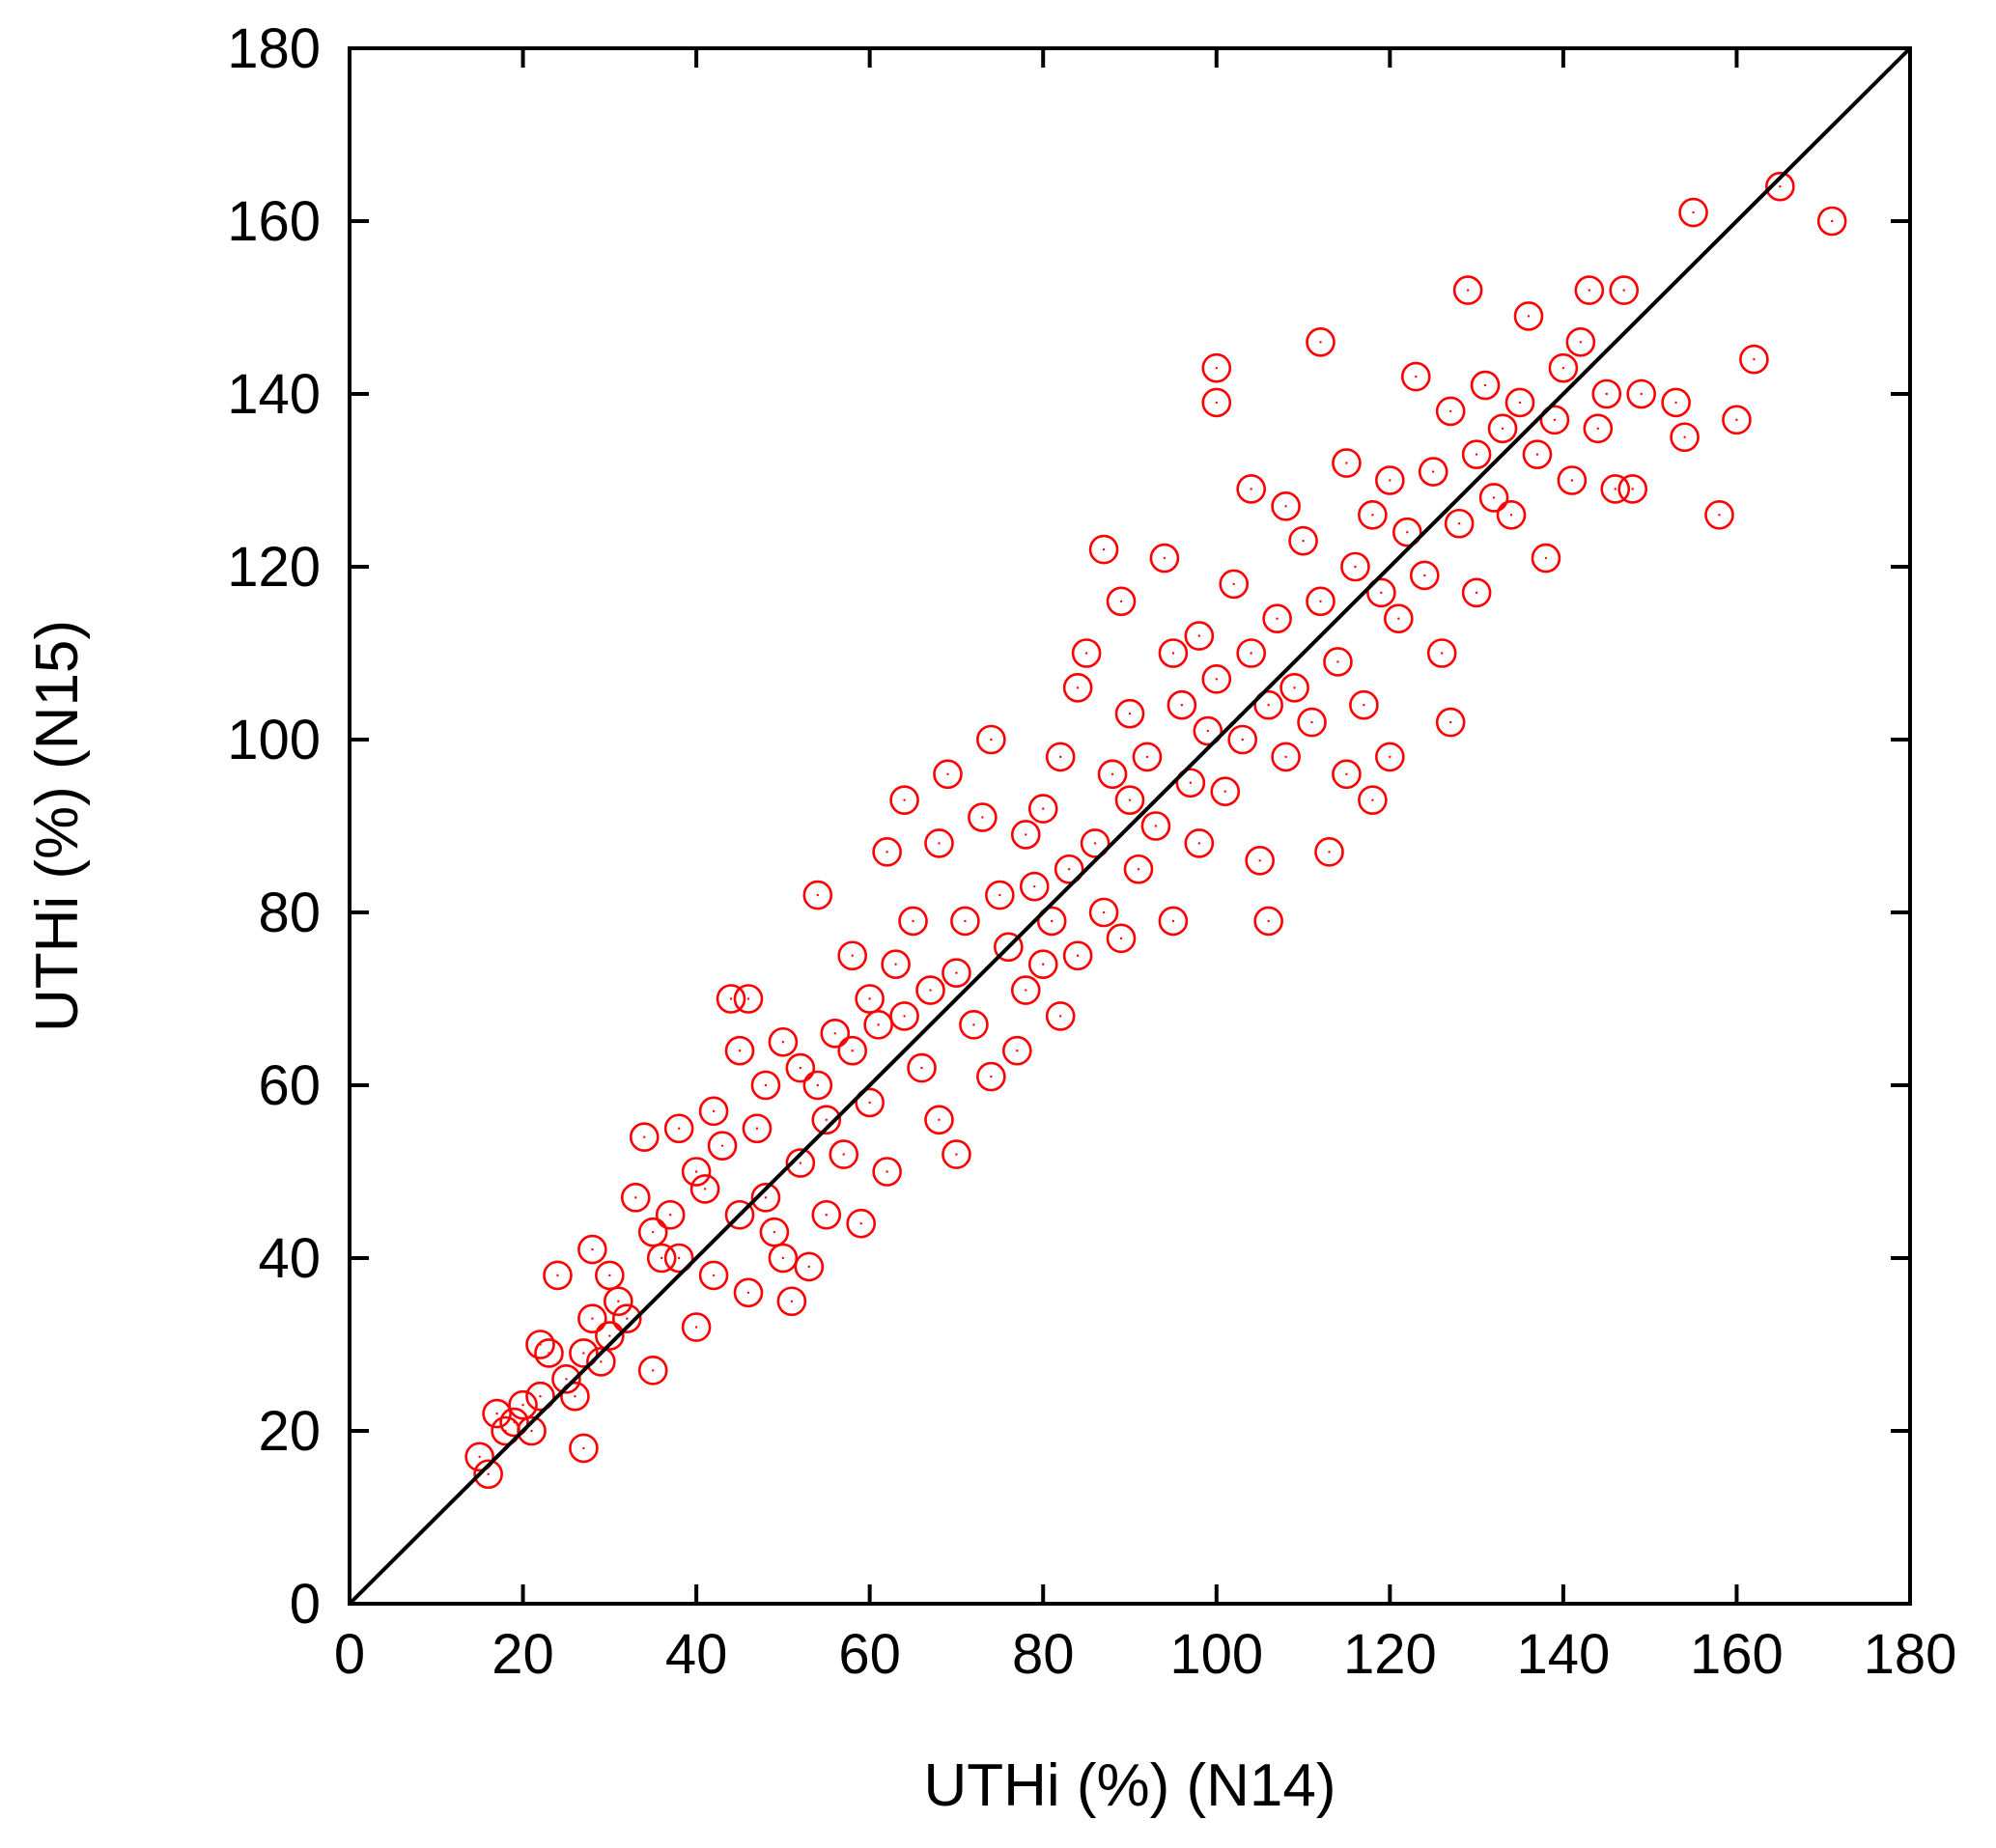 The image size is (1996, 1848). What do you see at coordinates (274, 49) in the screenshot?
I see `y-tick-label: 180` at bounding box center [274, 49].